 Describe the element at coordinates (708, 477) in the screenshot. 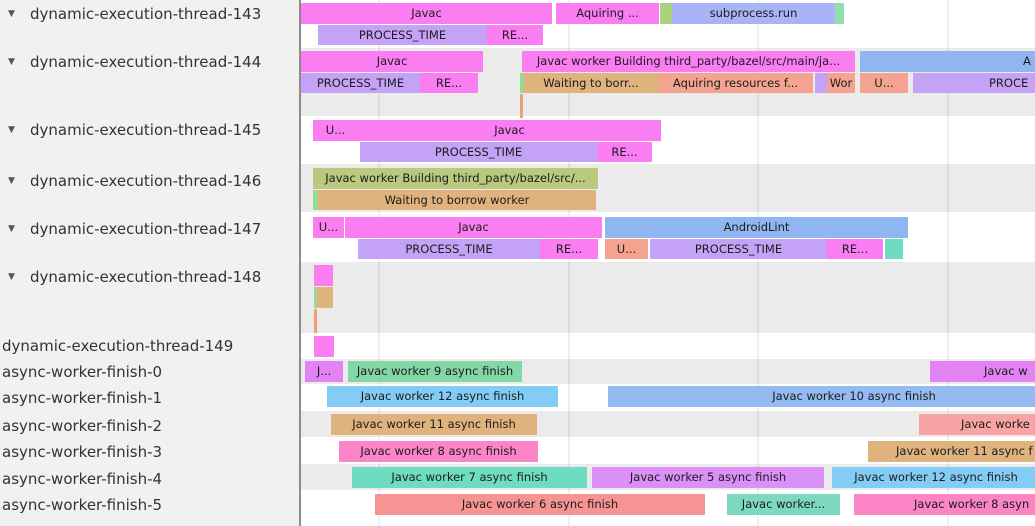

I see `trace-slice: Javac worker 5 async finish` at that location.